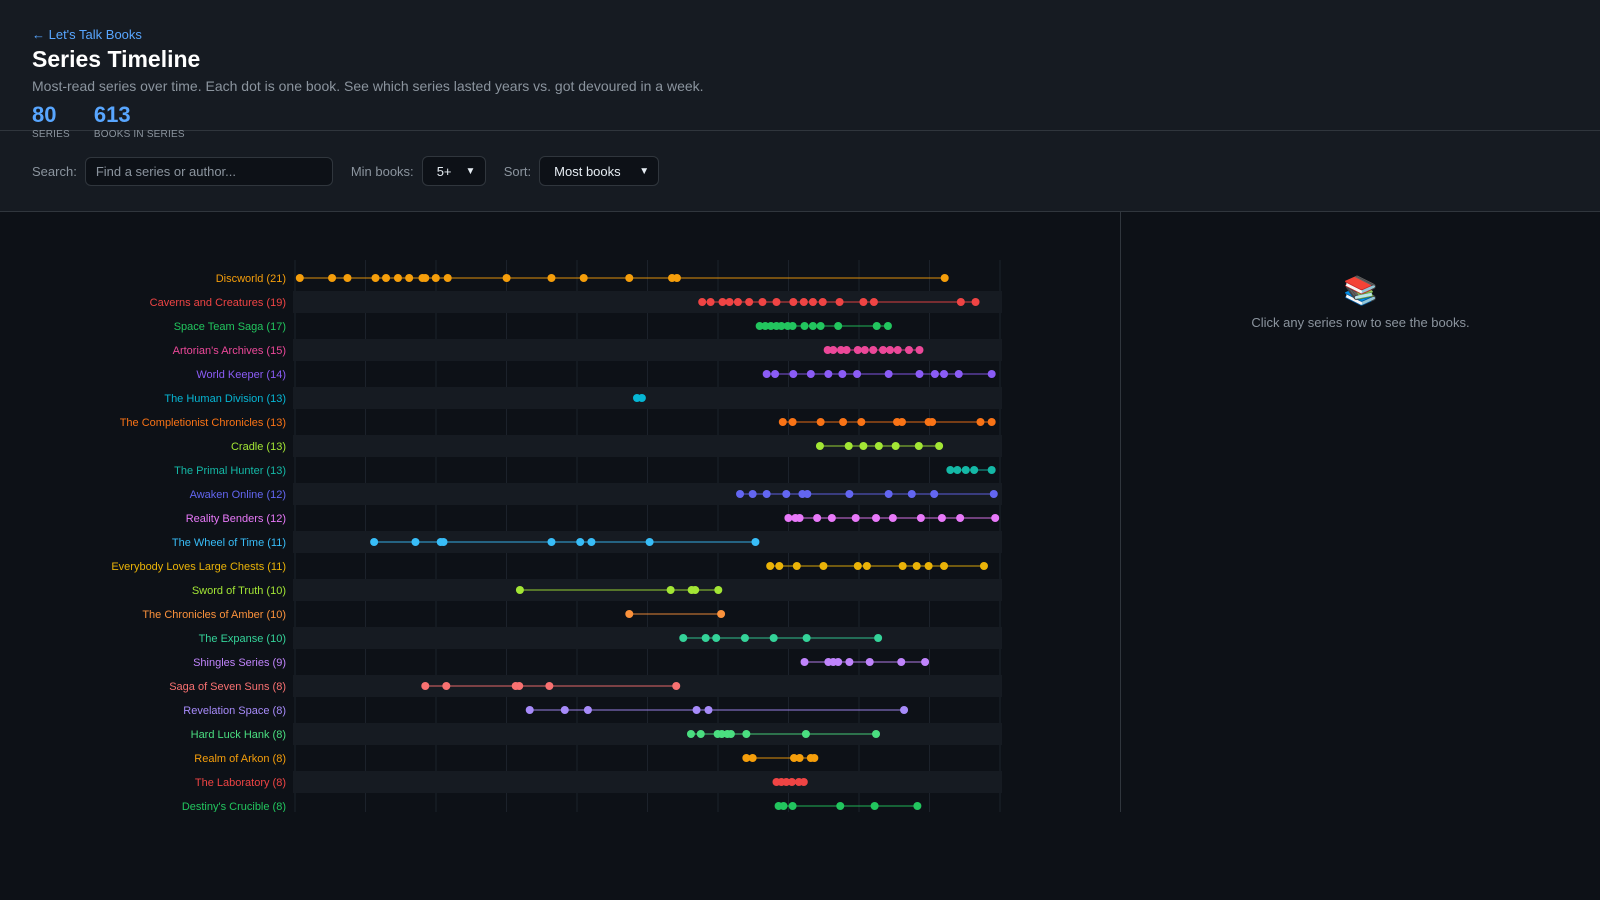  I want to click on series-row: The Wheel of Time (11), so click(587, 542).